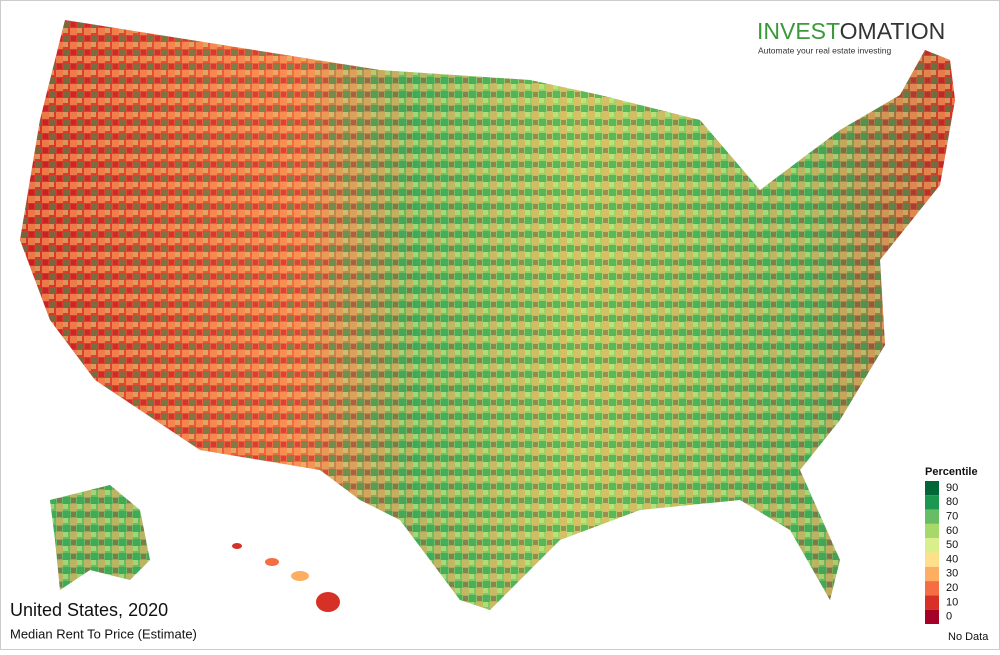  Describe the element at coordinates (100, 537) in the screenshot. I see `alaska-texture` at that location.